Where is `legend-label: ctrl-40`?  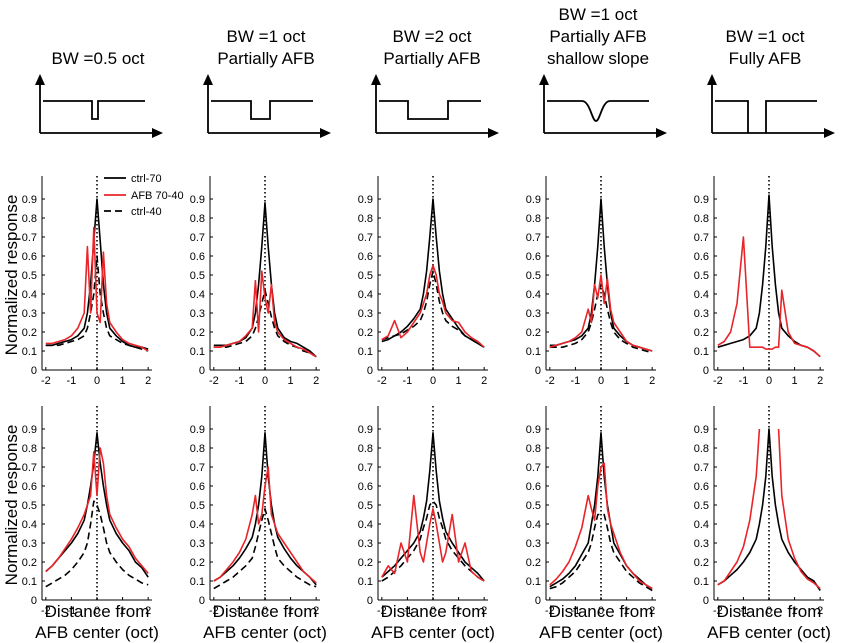
legend-label: ctrl-40 is located at coordinates (146, 212).